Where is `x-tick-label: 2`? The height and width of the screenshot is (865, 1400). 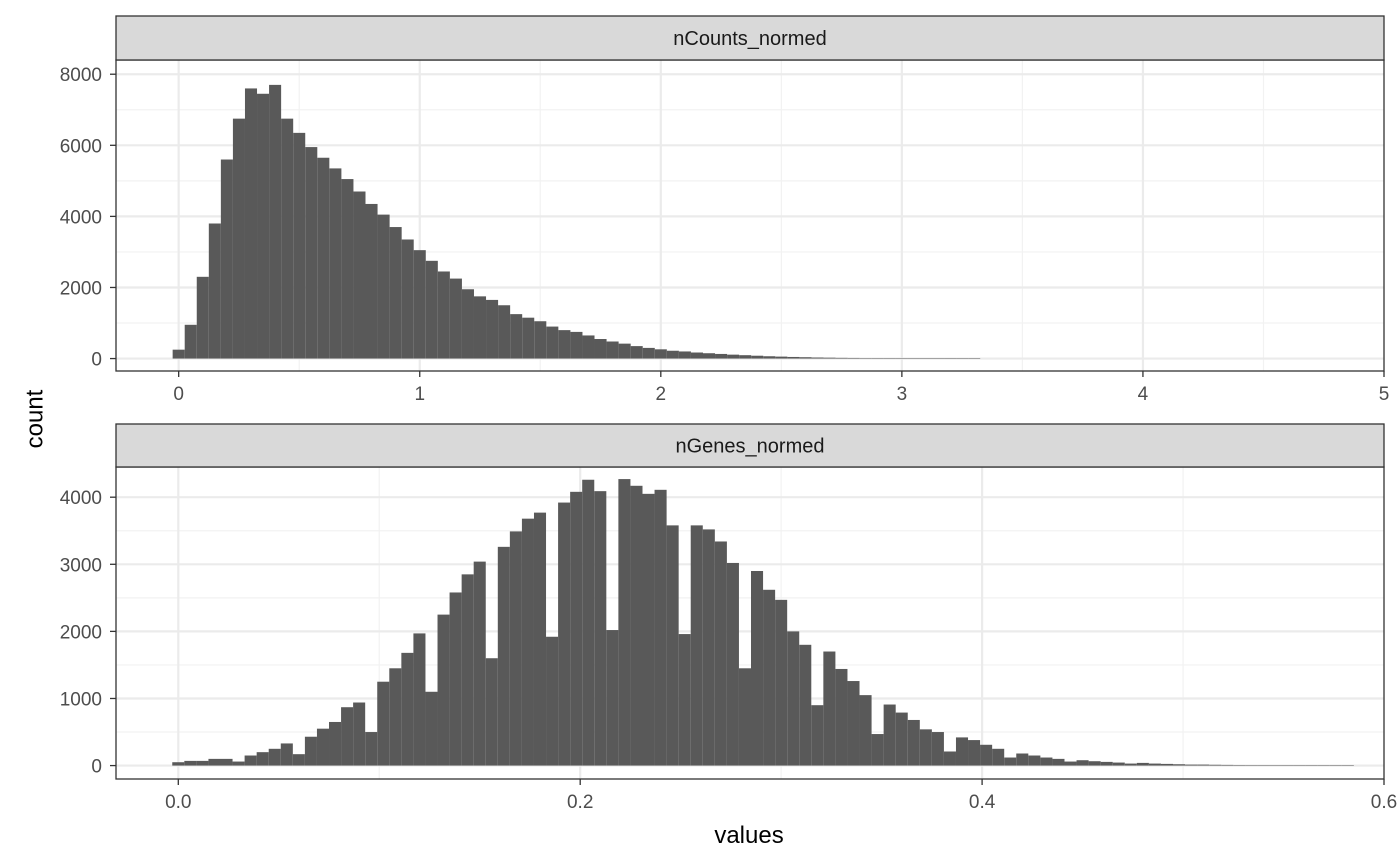
x-tick-label: 2 is located at coordinates (661, 394).